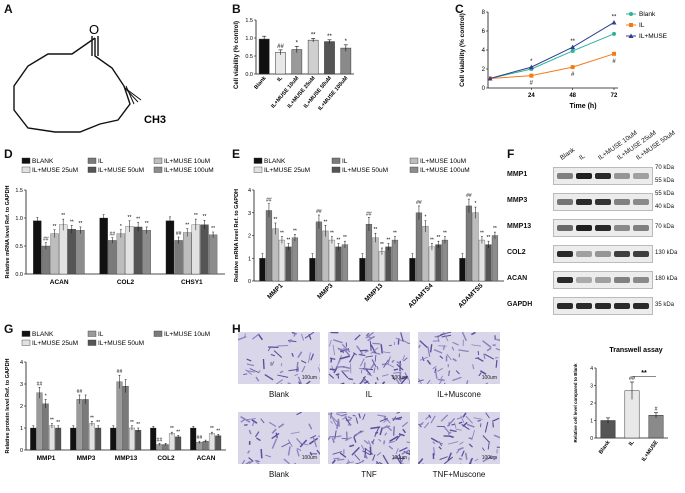 This screenshot has width=685, height=493. Describe the element at coordinates (369, 358) in the screenshot. I see `cell-stain-pattern` at that location.